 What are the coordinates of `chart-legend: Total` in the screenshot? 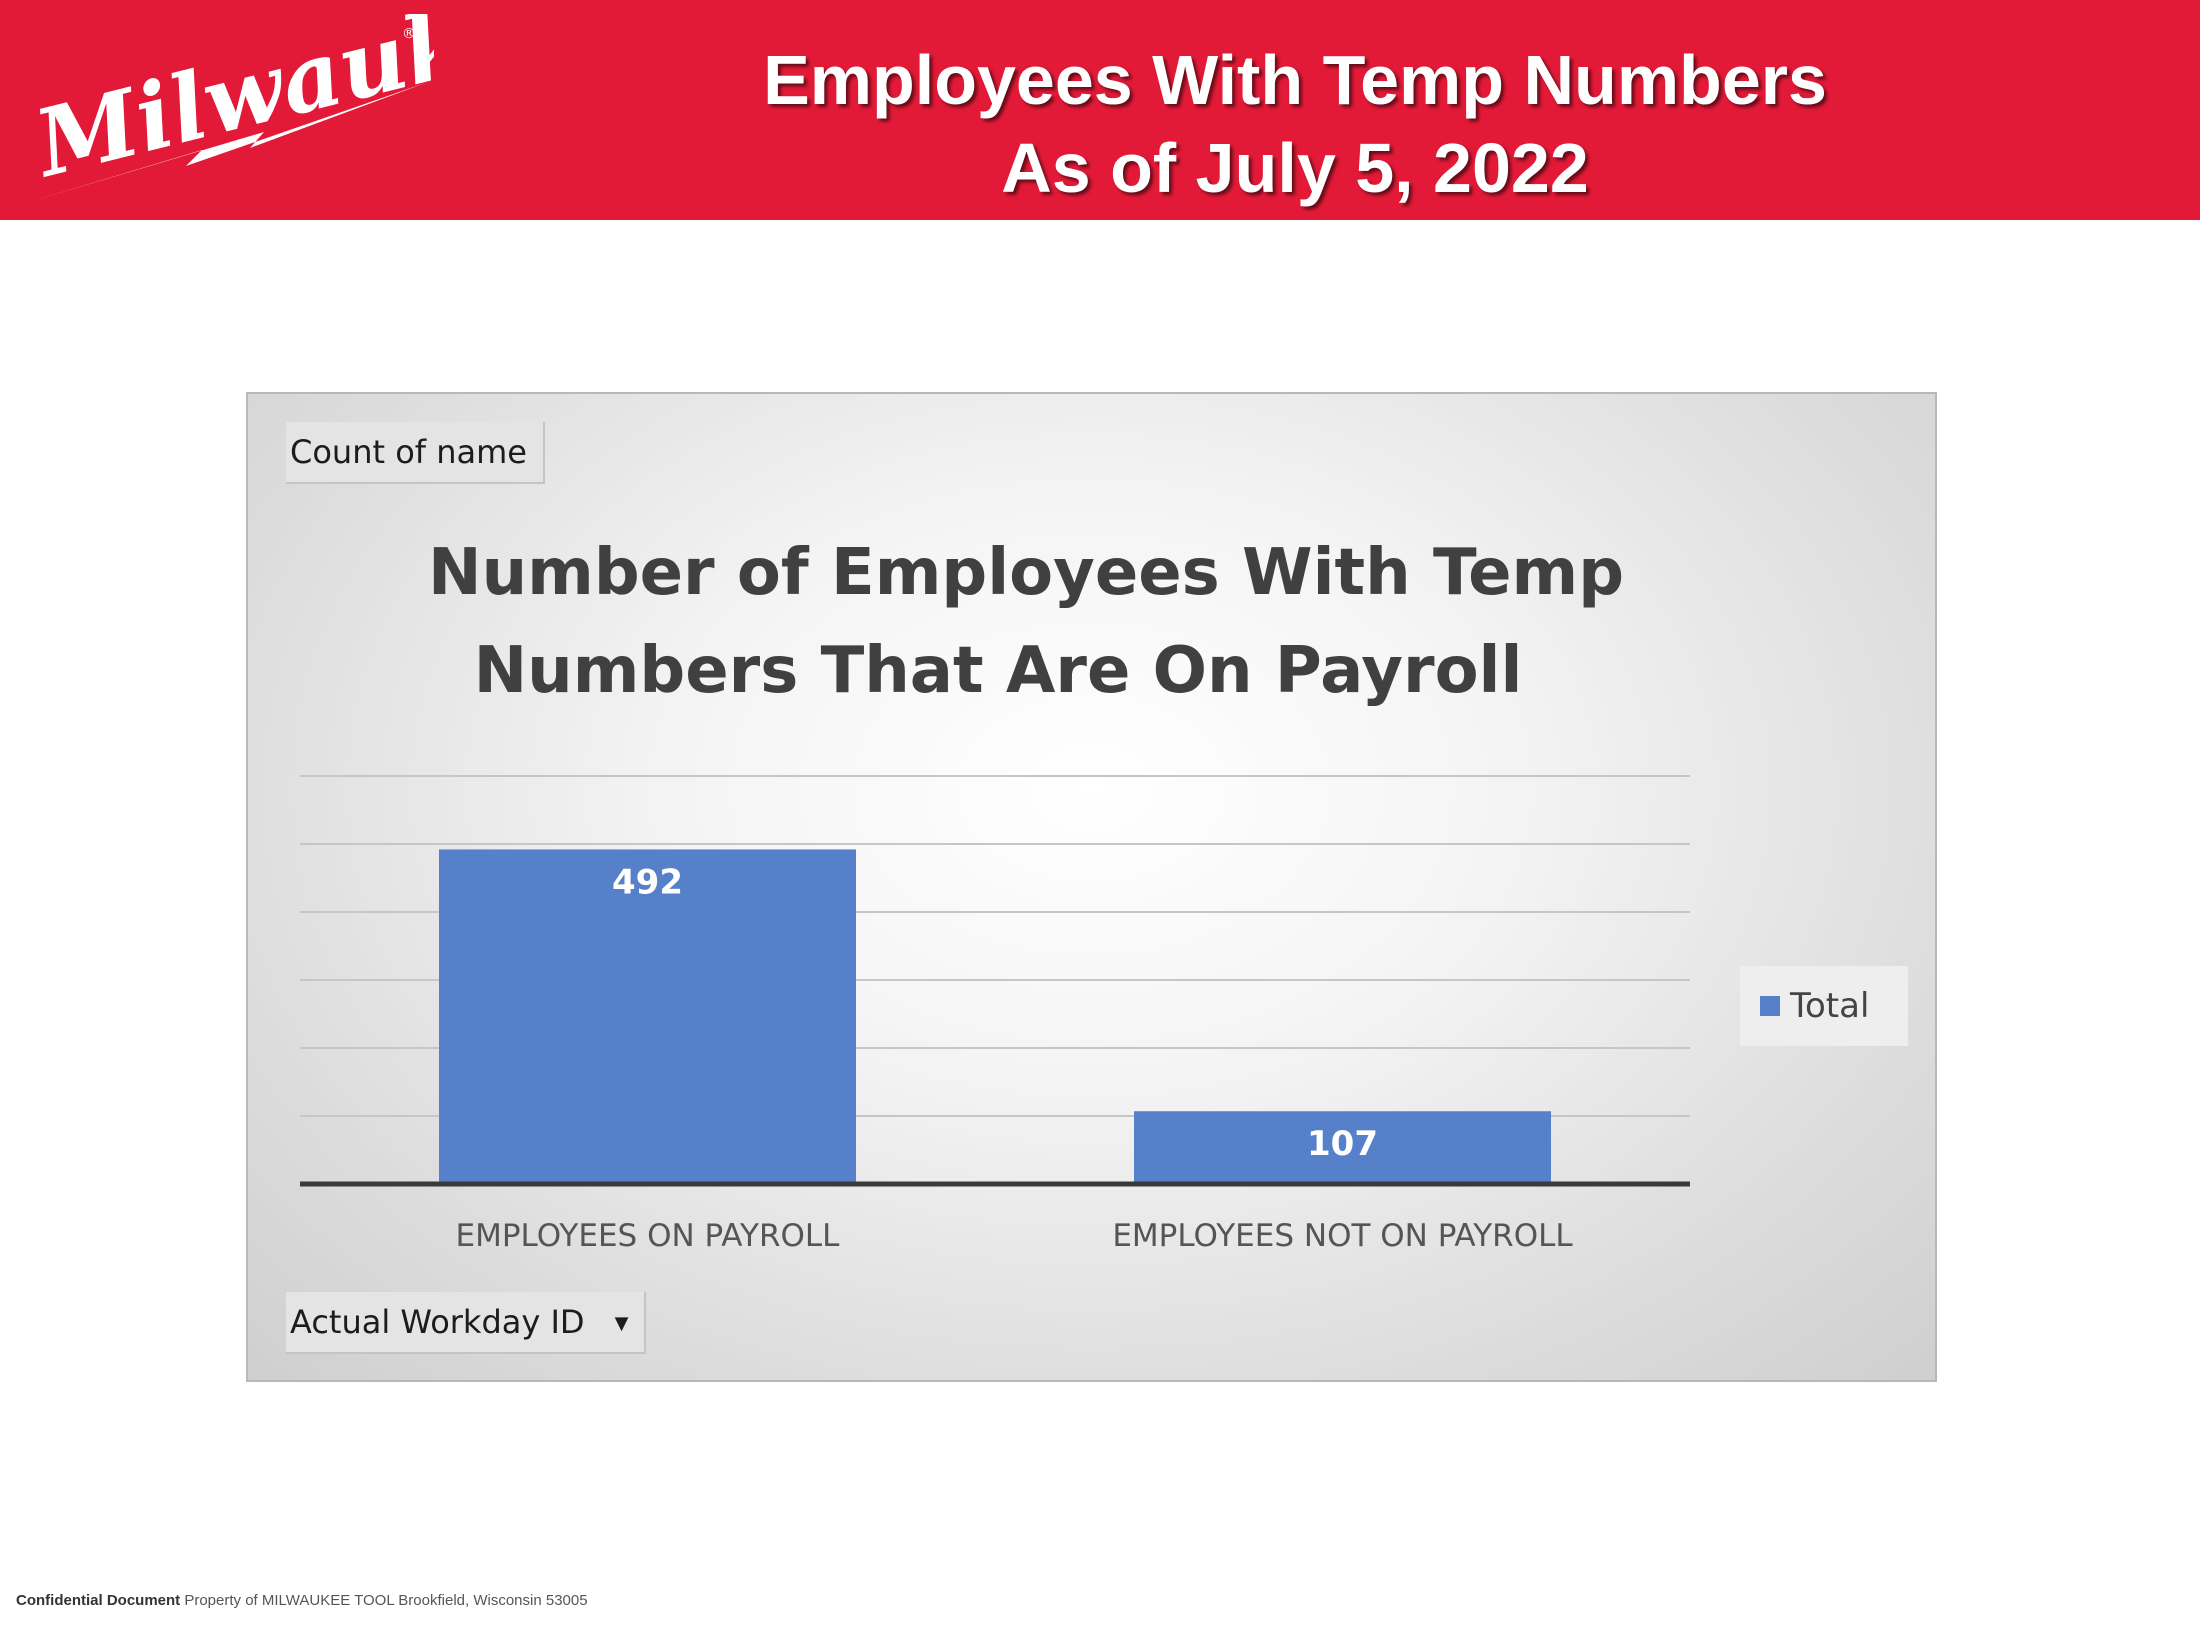 It's located at (1824, 1006).